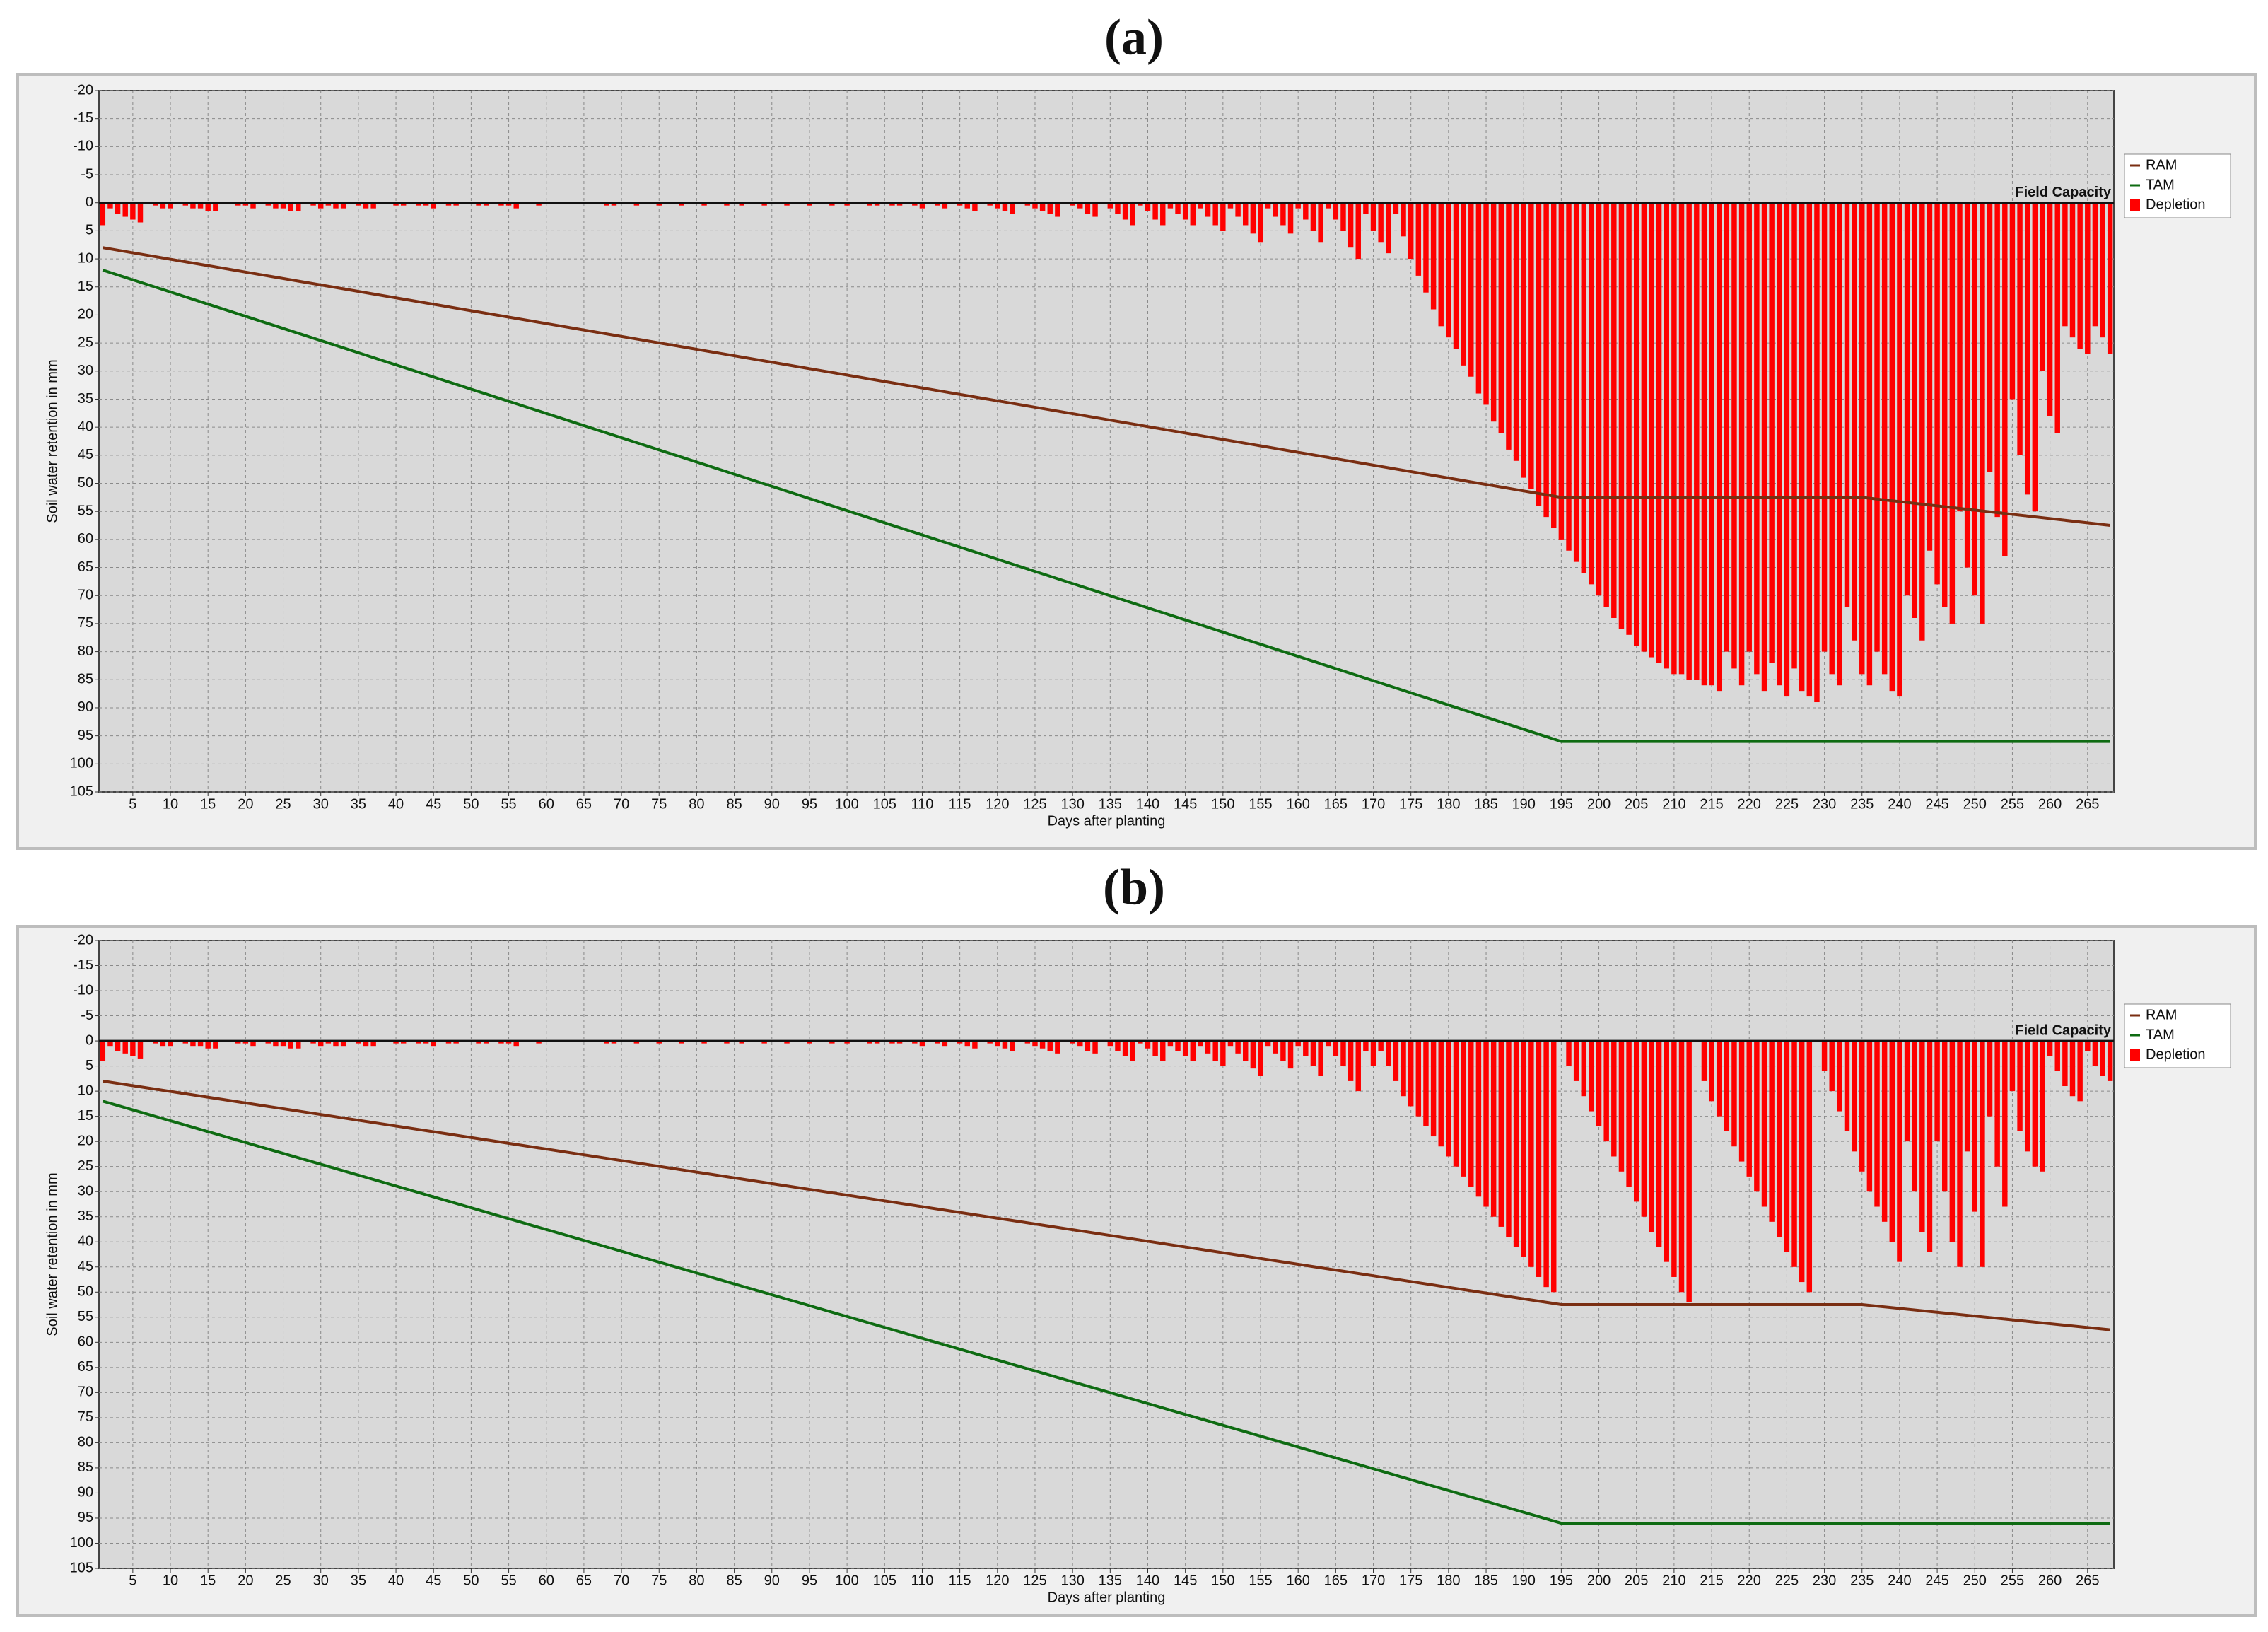 The height and width of the screenshot is (1632, 2268). What do you see at coordinates (85, 1317) in the screenshot?
I see `y-tick-label: 55` at bounding box center [85, 1317].